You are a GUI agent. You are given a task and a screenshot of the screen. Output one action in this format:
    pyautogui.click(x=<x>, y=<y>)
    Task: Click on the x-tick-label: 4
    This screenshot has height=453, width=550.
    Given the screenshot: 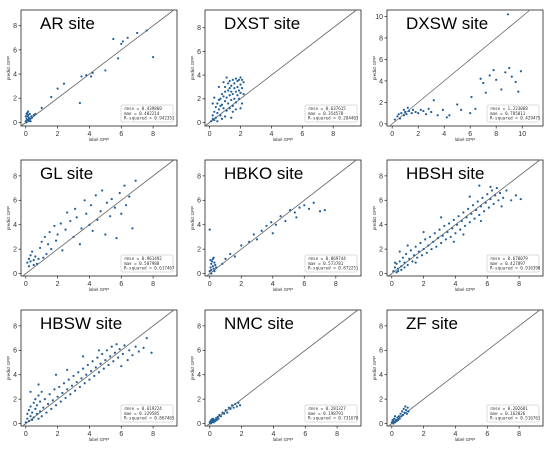 What is the action you would take?
    pyautogui.click(x=89, y=284)
    